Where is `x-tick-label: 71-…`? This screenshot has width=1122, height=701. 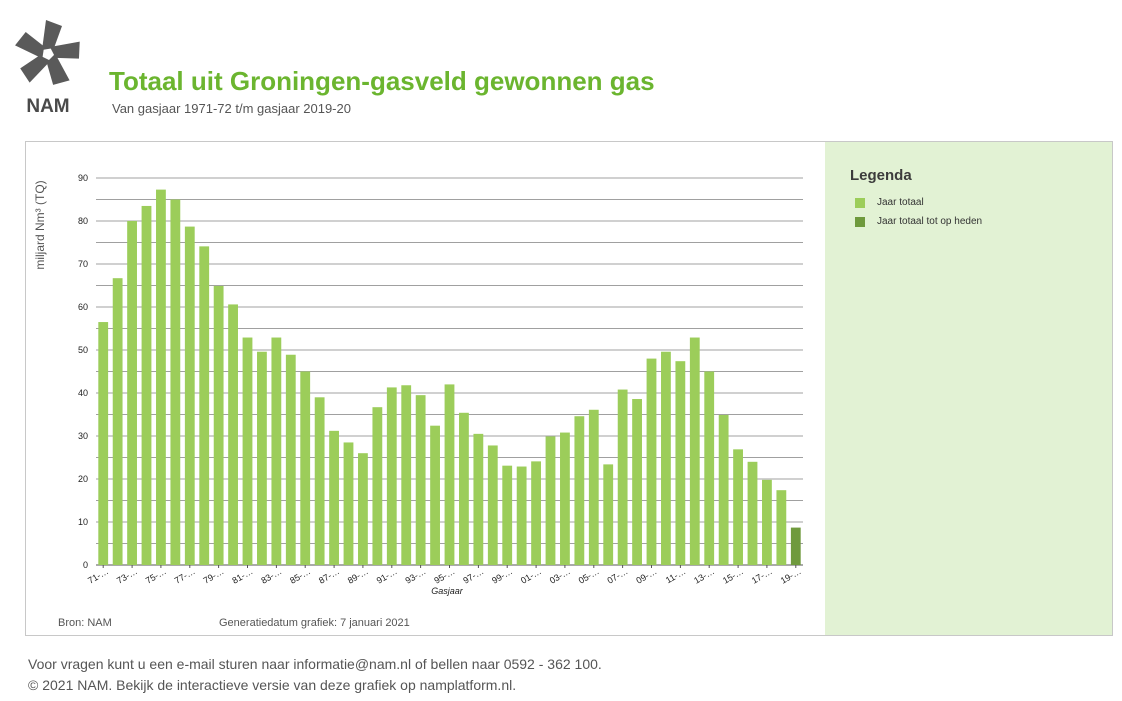 x-tick-label: 71-… is located at coordinates (98, 576).